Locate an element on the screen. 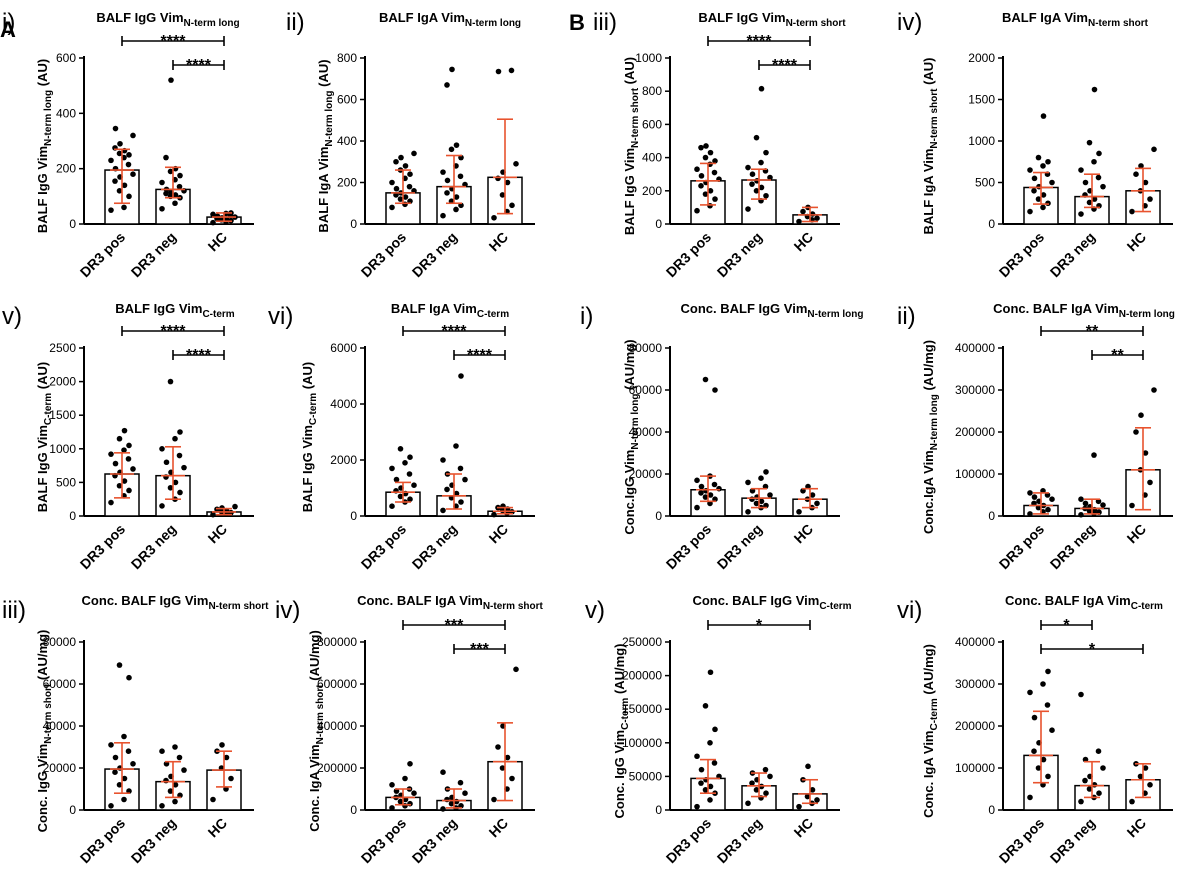  significance-label: * is located at coordinates (759, 625).